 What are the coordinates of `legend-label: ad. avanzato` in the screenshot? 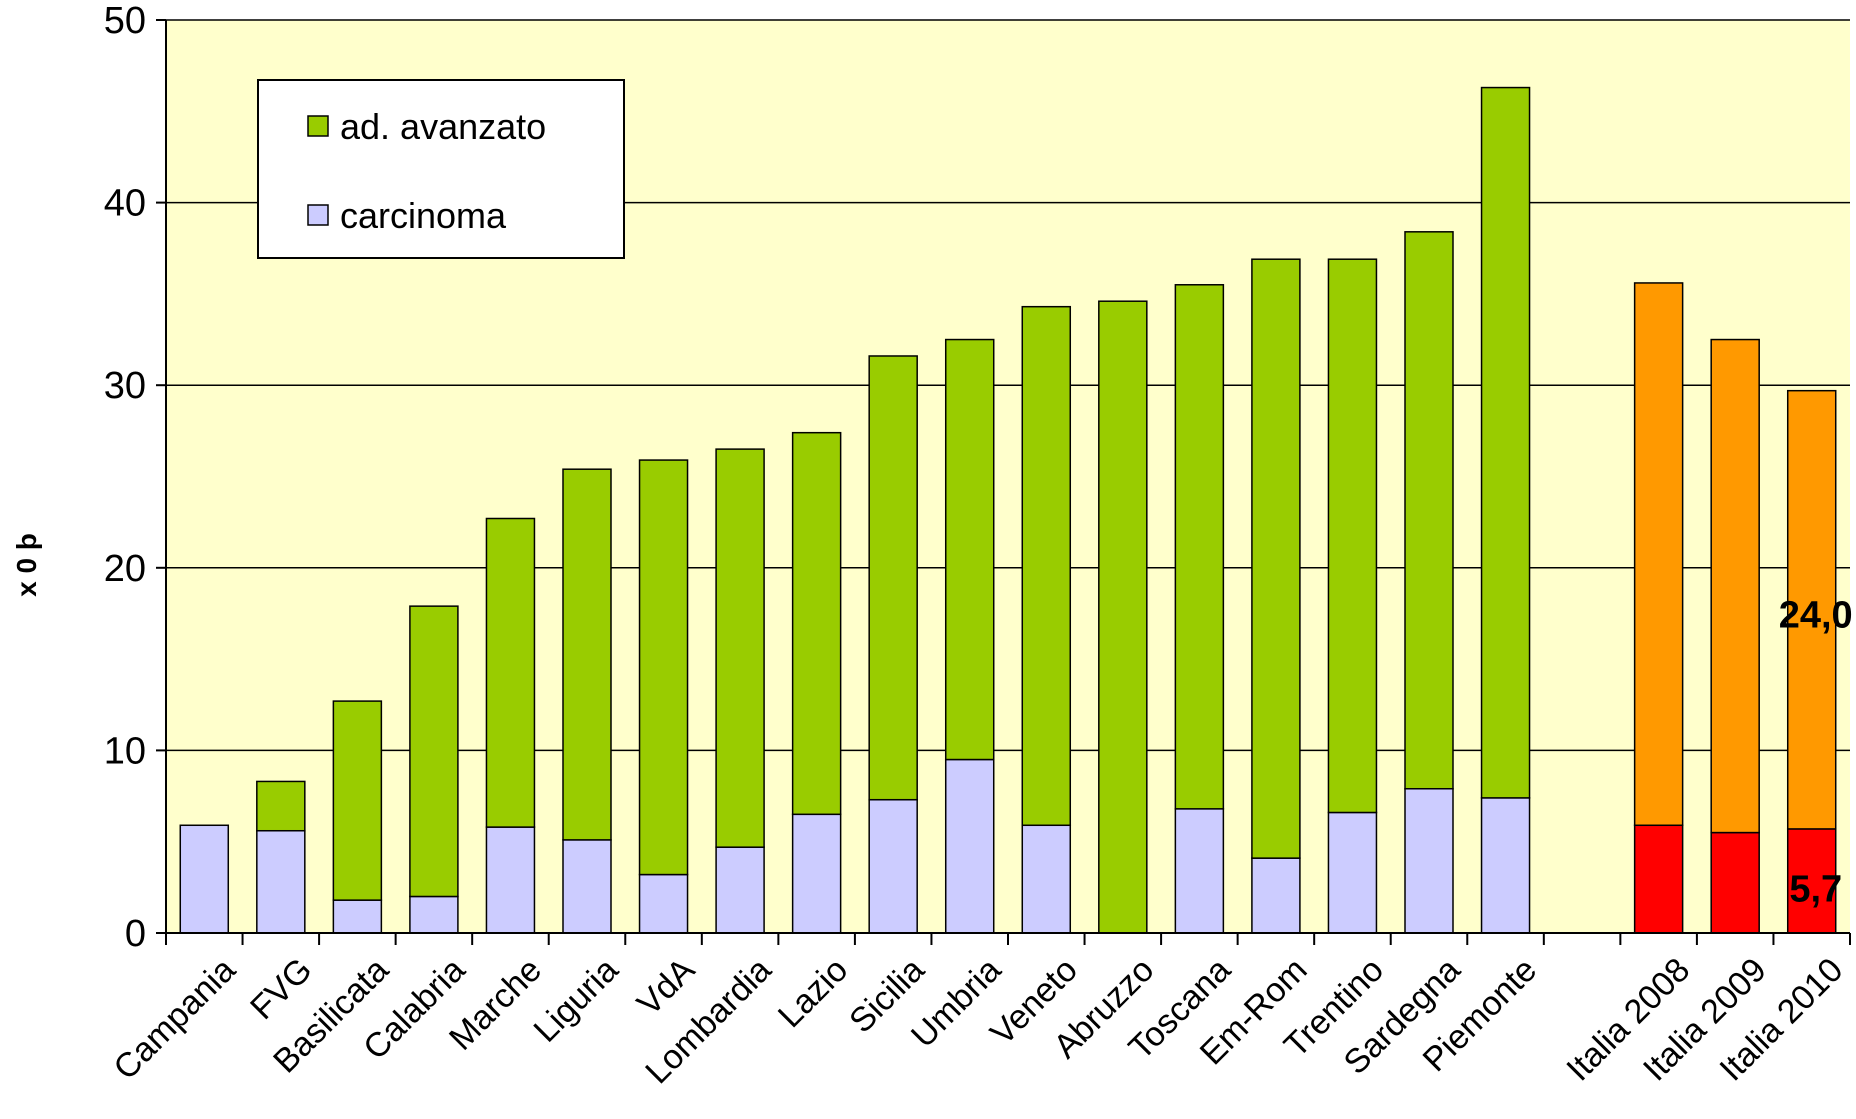 It's located at (443, 126).